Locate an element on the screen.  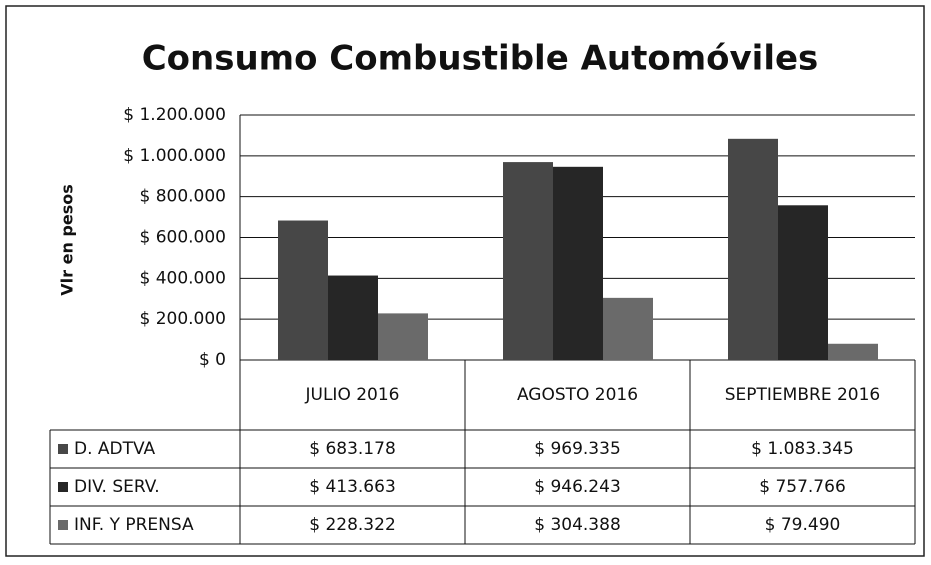
y-tick-label: $ 0 is located at coordinates (212, 360).